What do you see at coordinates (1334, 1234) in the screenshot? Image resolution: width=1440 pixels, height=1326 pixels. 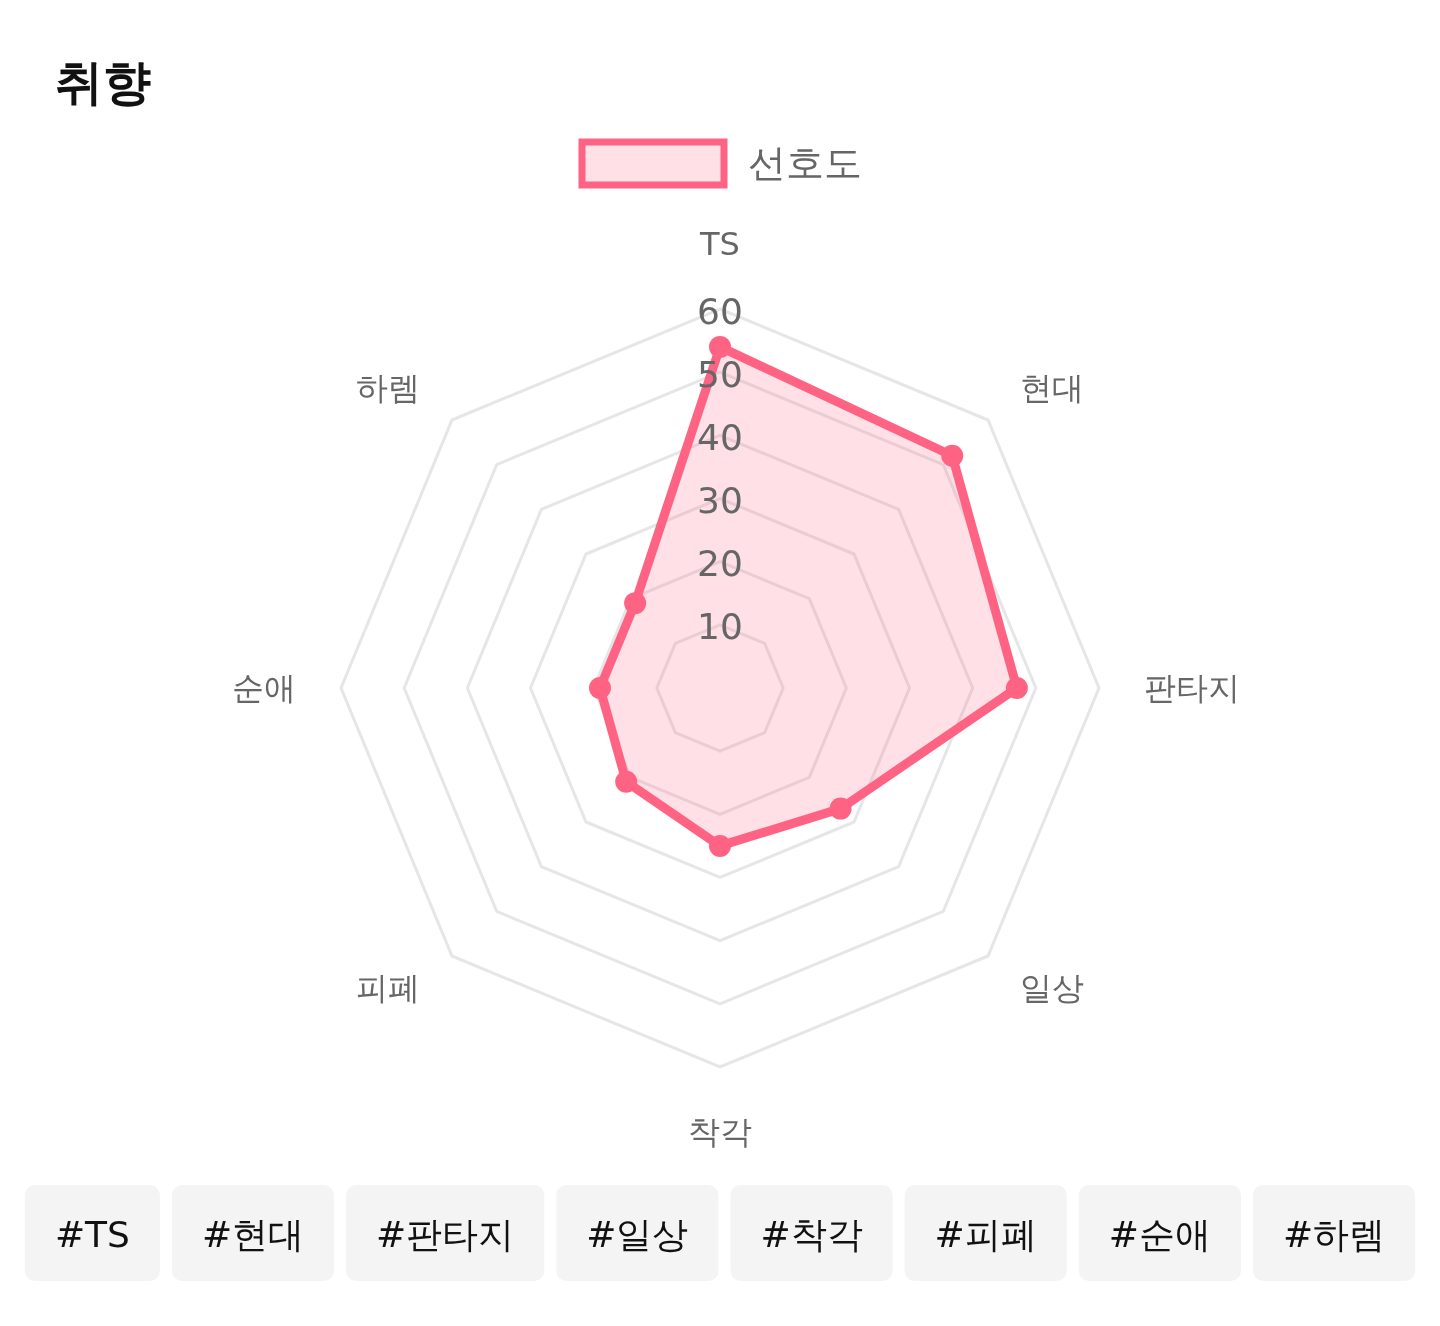 I see `text: #하렘` at bounding box center [1334, 1234].